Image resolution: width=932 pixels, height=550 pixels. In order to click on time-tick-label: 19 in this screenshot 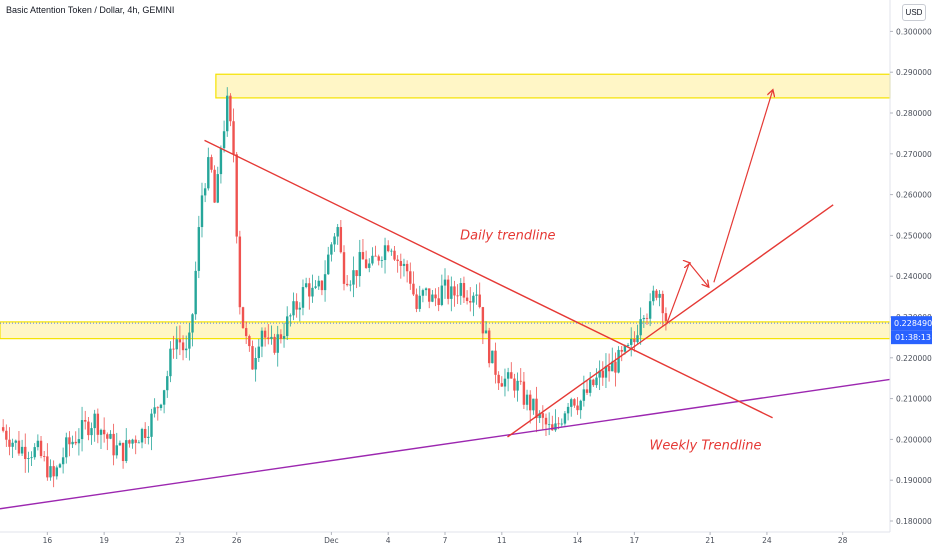, I will do `click(104, 540)`.